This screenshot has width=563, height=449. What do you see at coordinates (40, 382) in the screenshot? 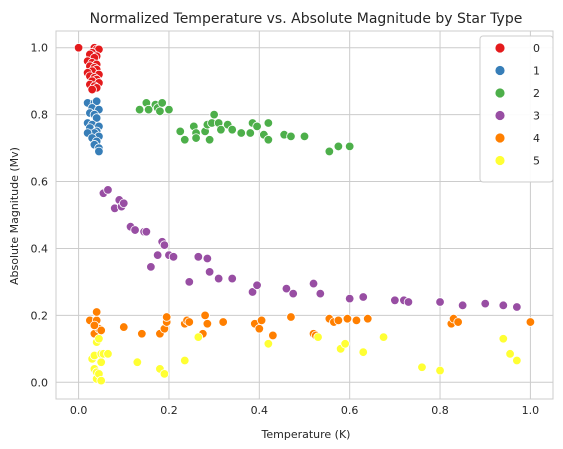
I see `y-tick-label: 0.0` at bounding box center [40, 382].